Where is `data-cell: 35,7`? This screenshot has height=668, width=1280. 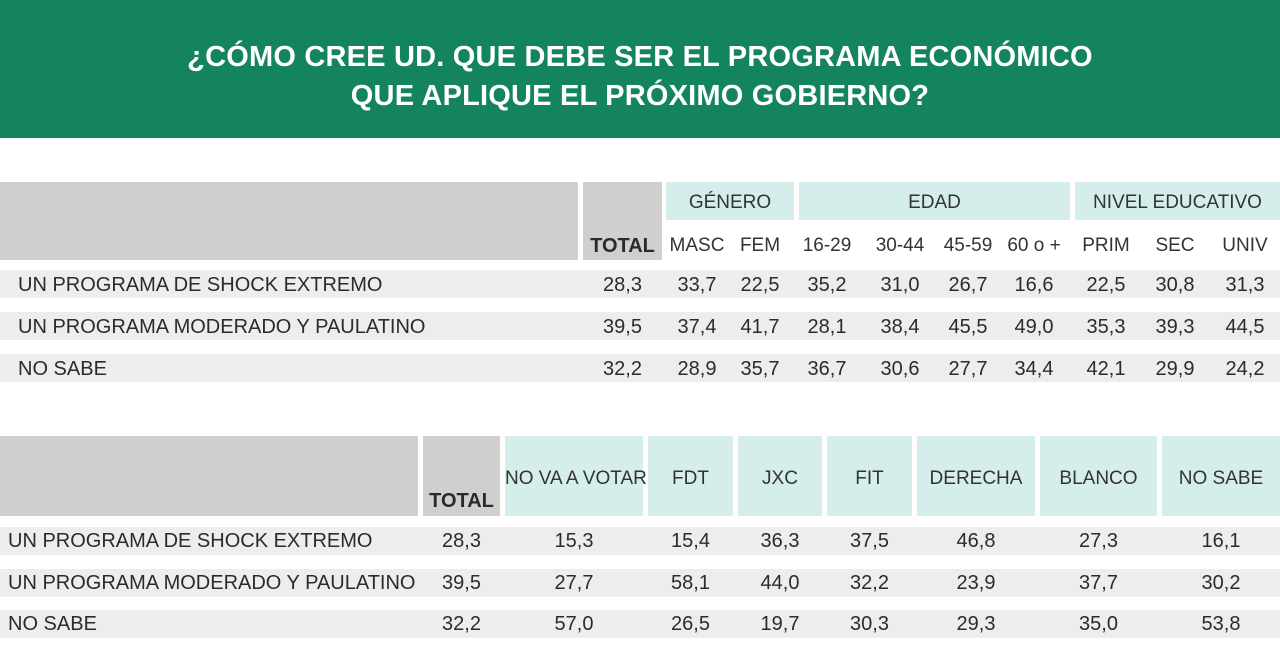 data-cell: 35,7 is located at coordinates (760, 369).